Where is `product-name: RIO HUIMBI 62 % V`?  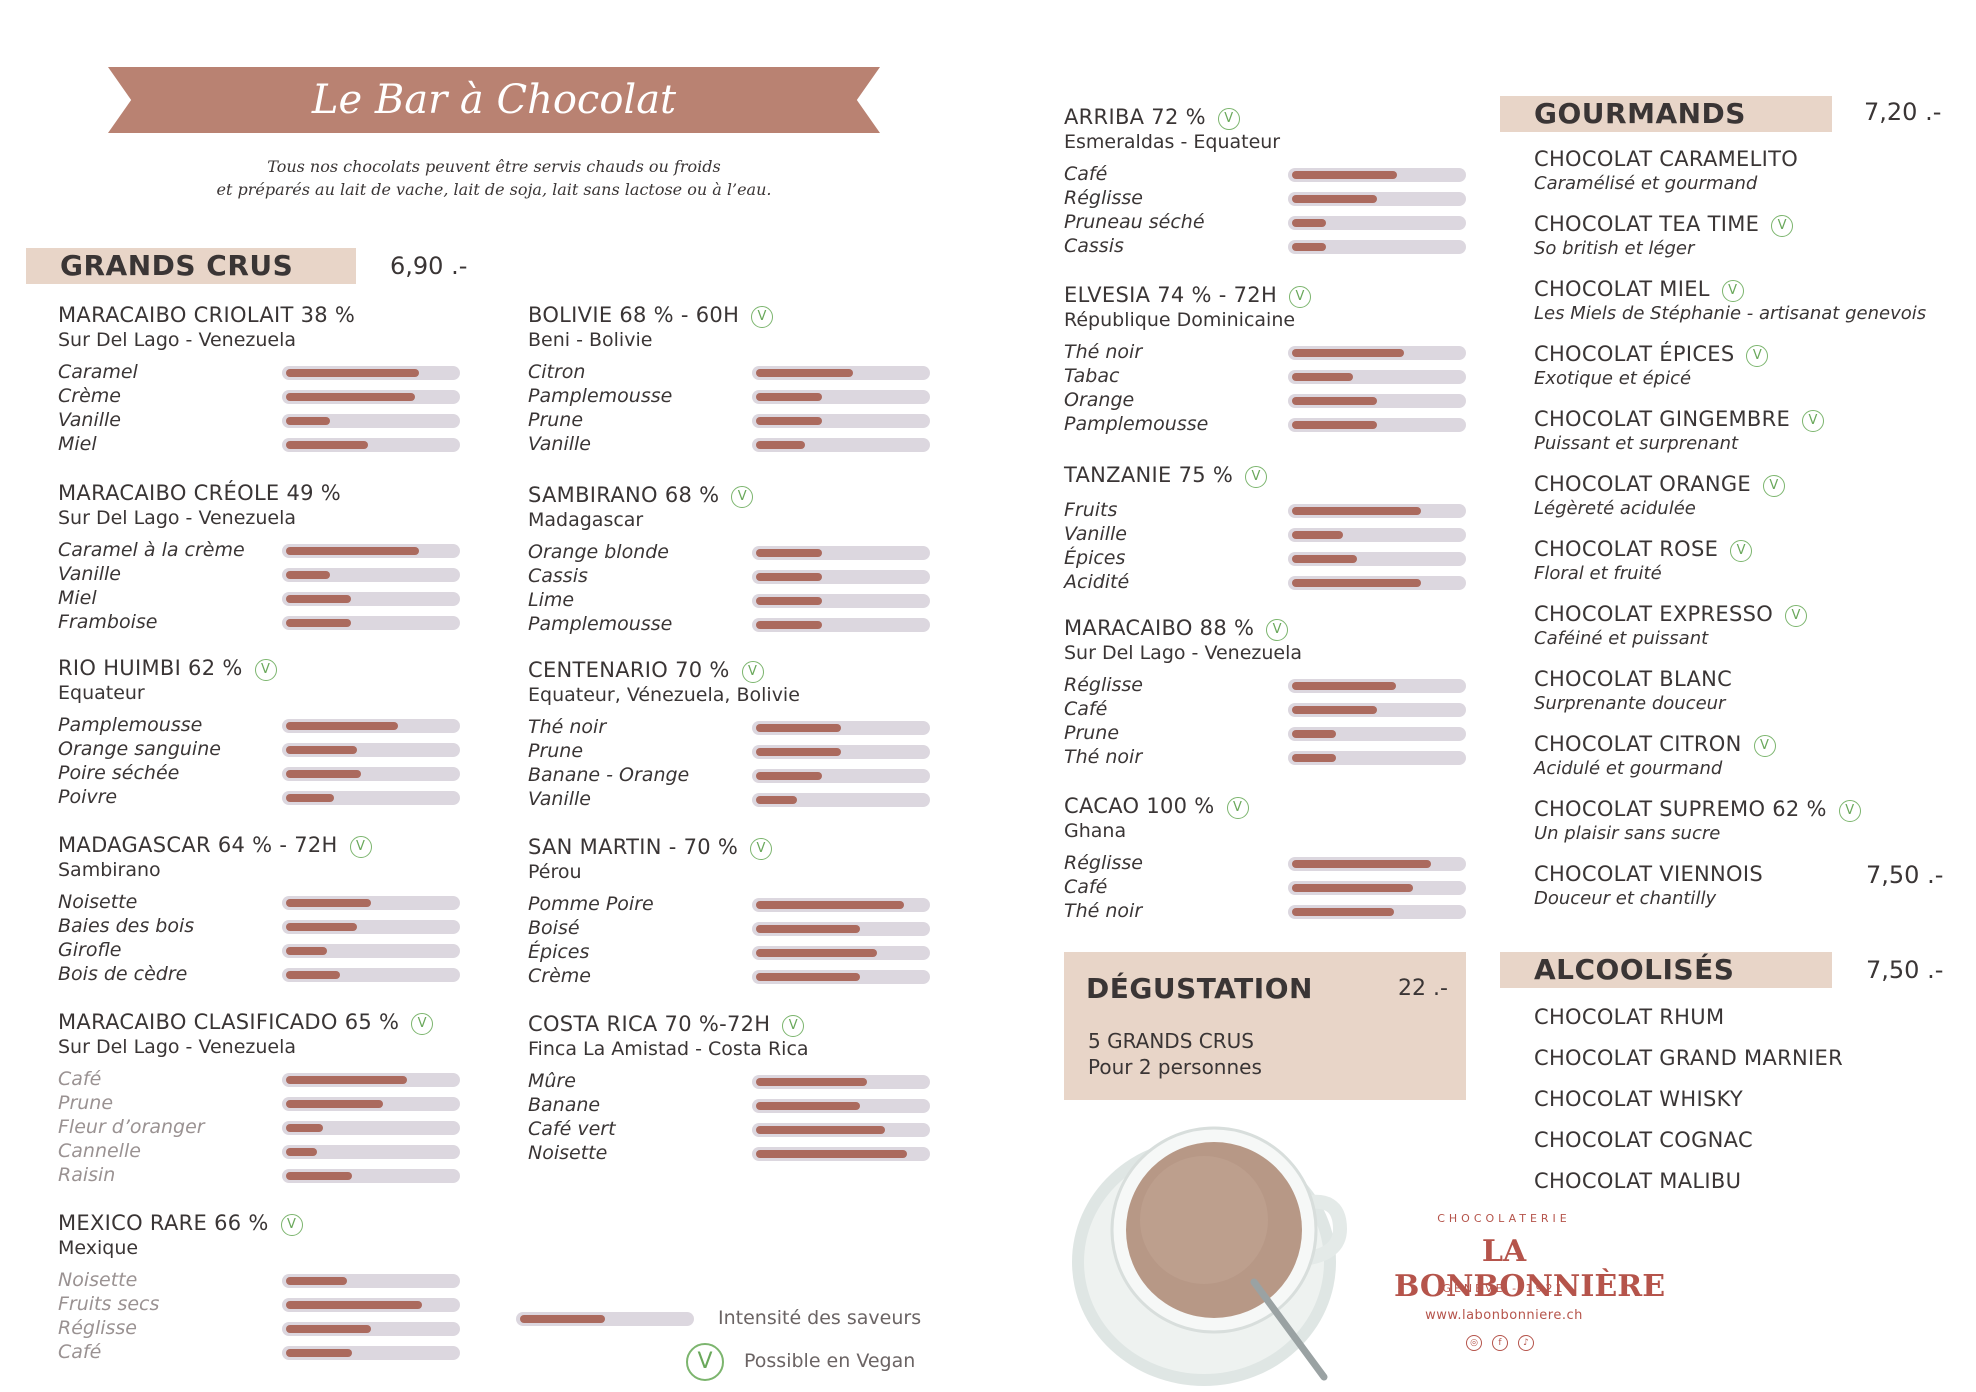
product-name: RIO HUIMBI 62 % V is located at coordinates (278, 668).